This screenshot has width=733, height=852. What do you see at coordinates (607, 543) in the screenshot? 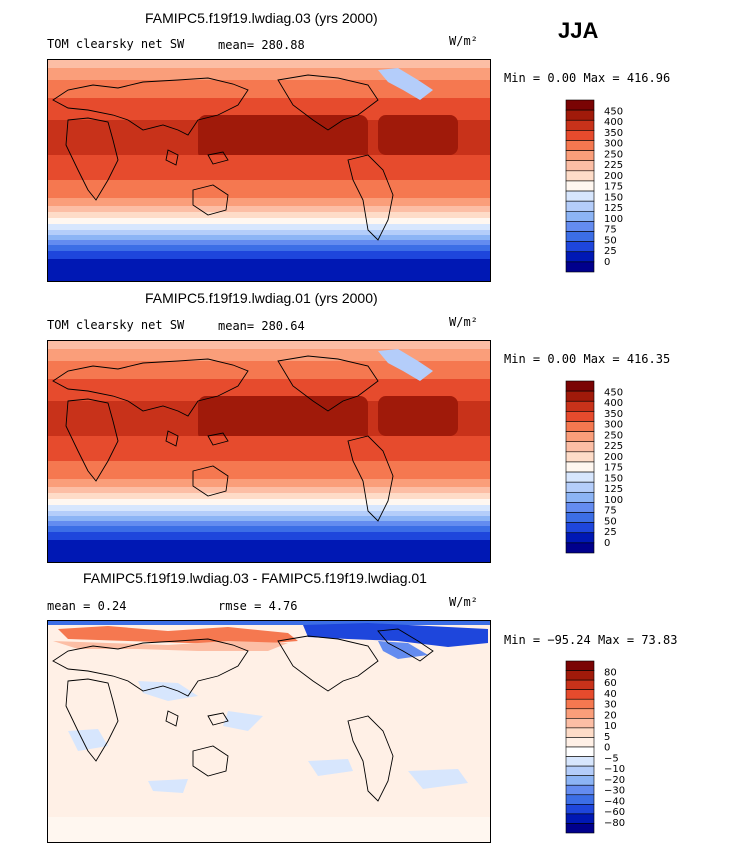
I see `panel2-colorbar-label: 0` at bounding box center [607, 543].